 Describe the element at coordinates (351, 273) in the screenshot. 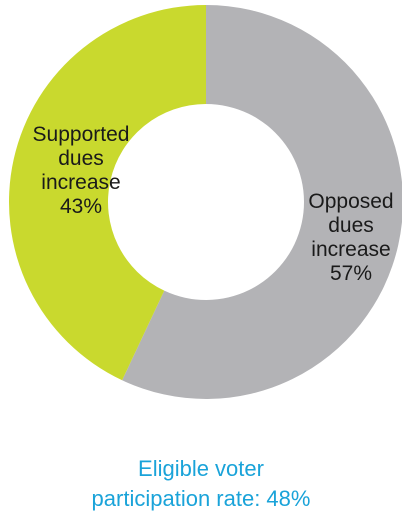

I see `slice-label-opposed-percent: 57%` at that location.